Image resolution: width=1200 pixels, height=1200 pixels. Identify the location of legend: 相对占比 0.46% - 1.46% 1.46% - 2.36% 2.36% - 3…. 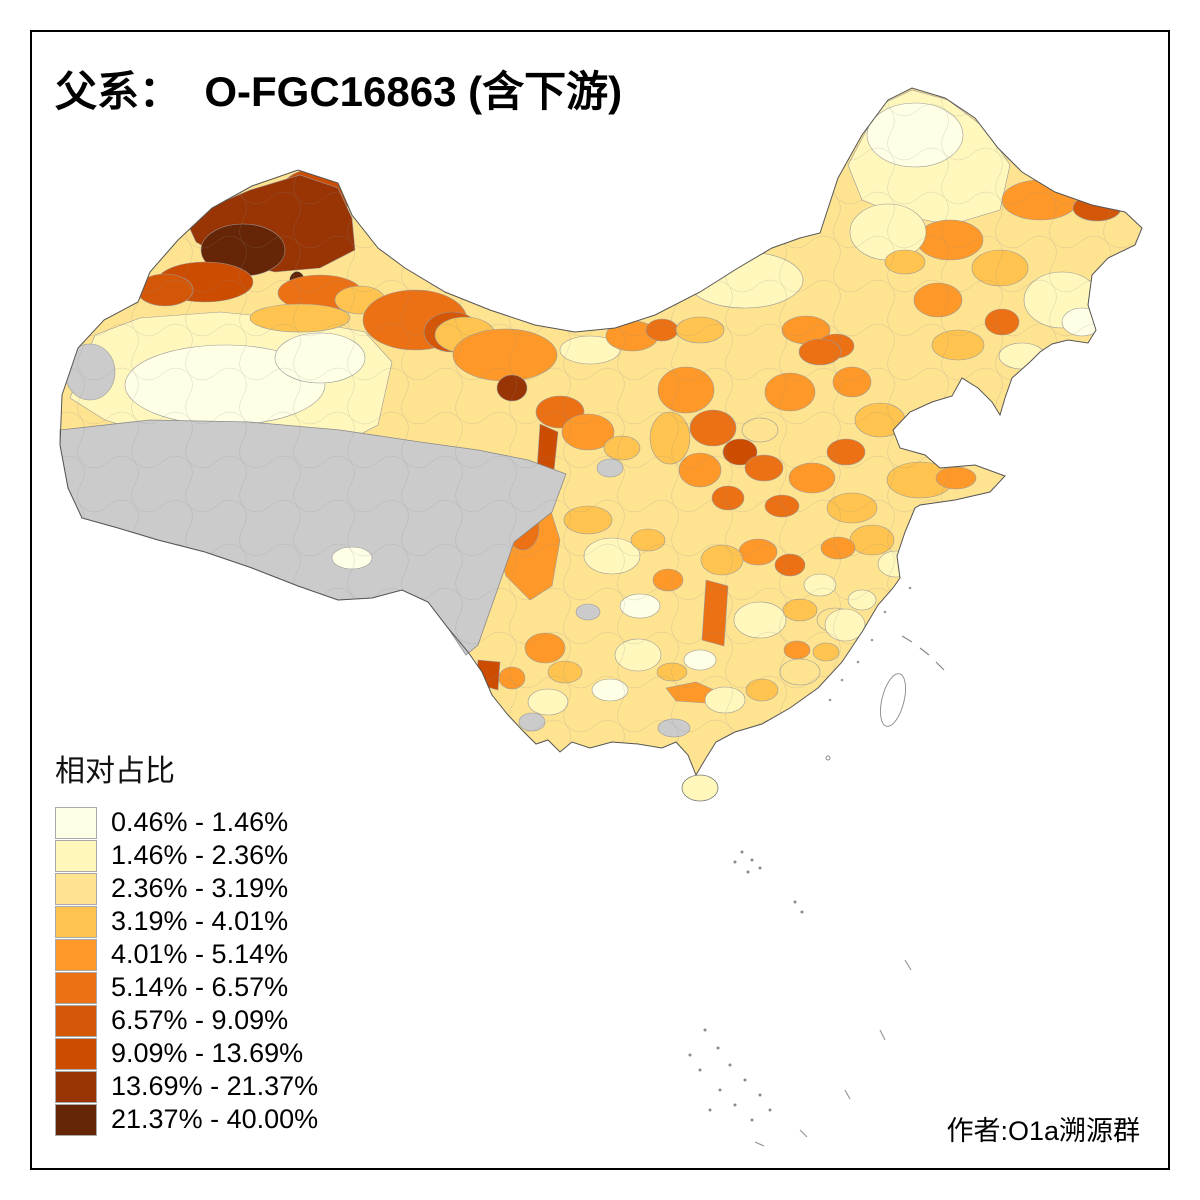
(186, 941).